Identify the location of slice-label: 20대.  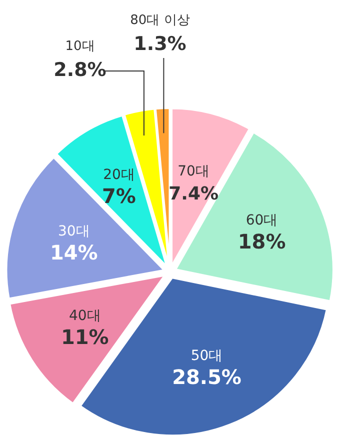
(119, 175).